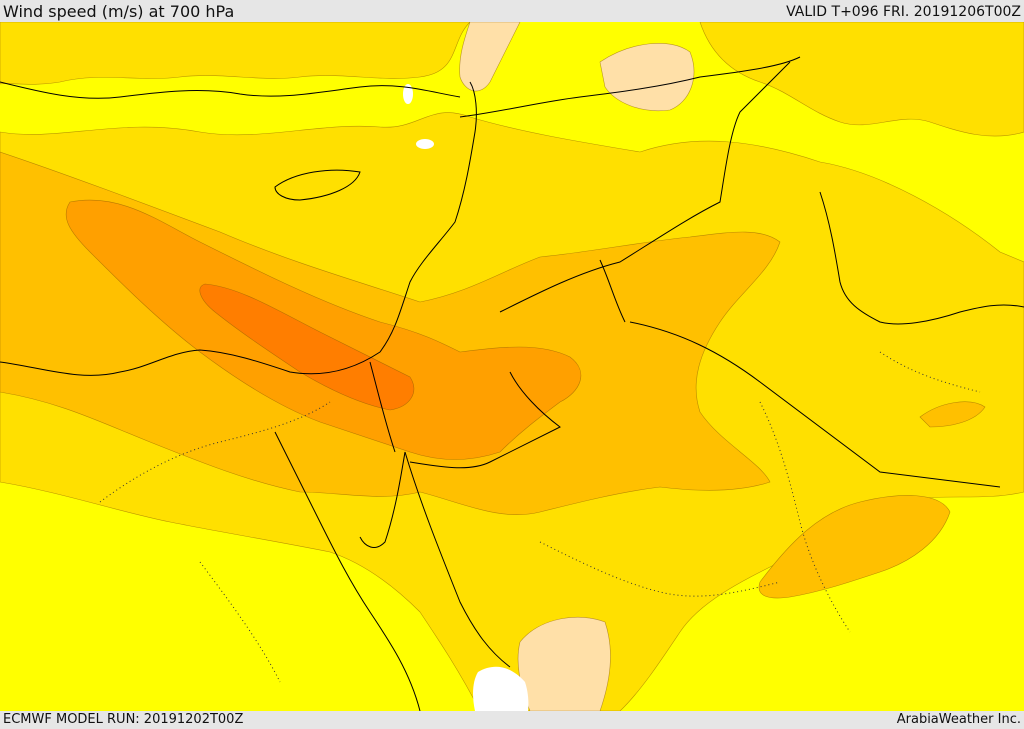 The width and height of the screenshot is (1024, 729). What do you see at coordinates (501, 688) in the screenshot?
I see `sea-gap-red-sea` at bounding box center [501, 688].